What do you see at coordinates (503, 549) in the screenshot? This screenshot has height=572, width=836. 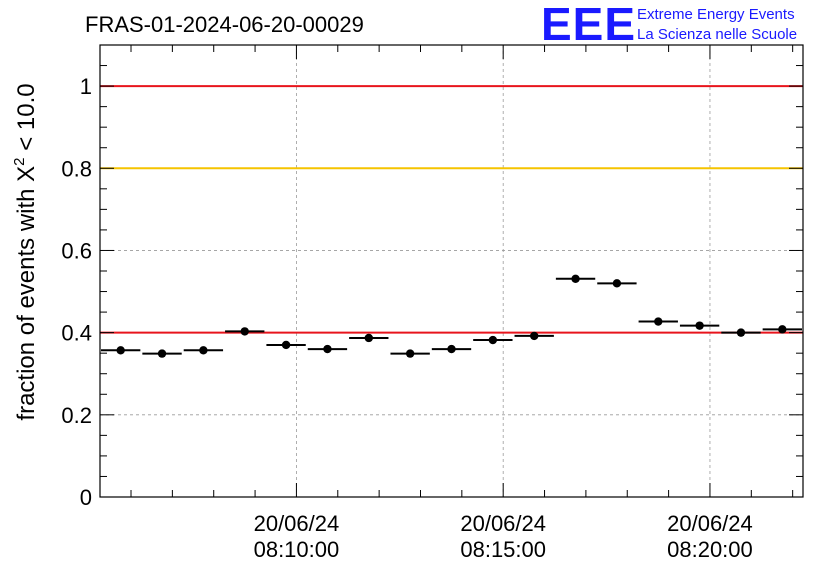 I see `x-tick-label-time: 08:15:00` at bounding box center [503, 549].